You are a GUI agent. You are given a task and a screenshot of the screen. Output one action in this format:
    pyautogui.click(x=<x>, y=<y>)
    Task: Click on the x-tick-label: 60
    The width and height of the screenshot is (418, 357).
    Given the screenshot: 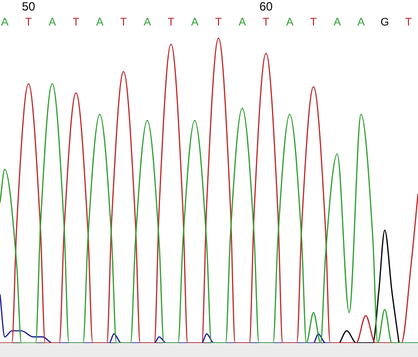 What is the action you would take?
    pyautogui.click(x=266, y=7)
    